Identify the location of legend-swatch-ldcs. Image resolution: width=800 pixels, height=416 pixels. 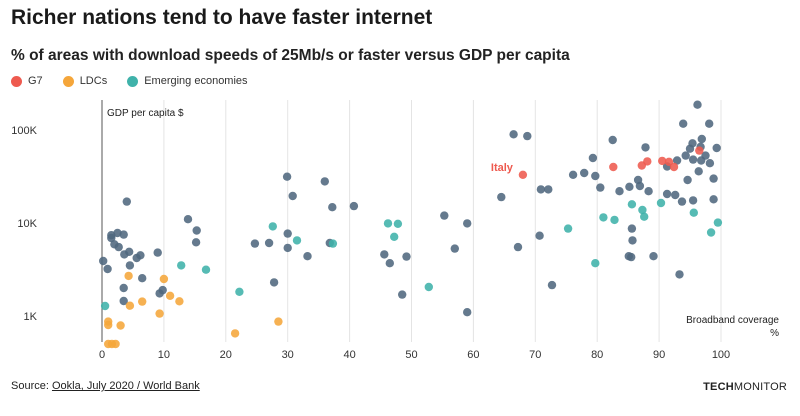
(68, 81).